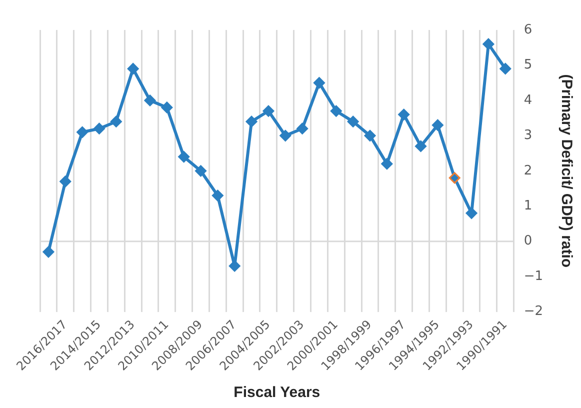 The image size is (581, 408). I want to click on y-tick-label: 3, so click(528, 136).